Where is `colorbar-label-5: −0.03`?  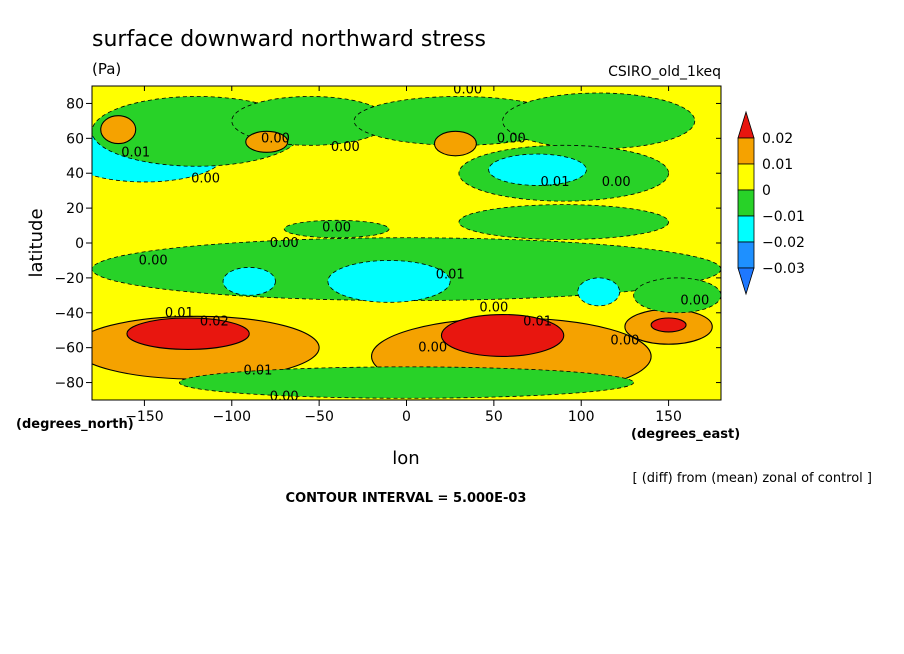 colorbar-label-5: −0.03 is located at coordinates (783, 269).